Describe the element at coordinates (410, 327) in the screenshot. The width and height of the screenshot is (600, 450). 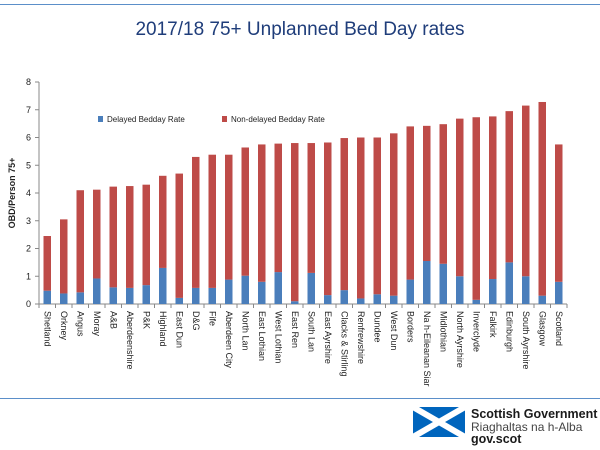
I see `x-tick-label: Borders` at that location.